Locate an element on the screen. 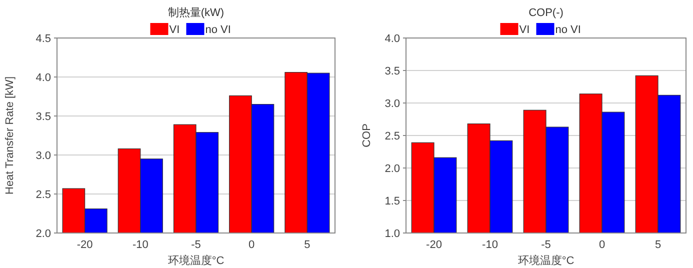  y-tick-label: 1.5 is located at coordinates (392, 202).